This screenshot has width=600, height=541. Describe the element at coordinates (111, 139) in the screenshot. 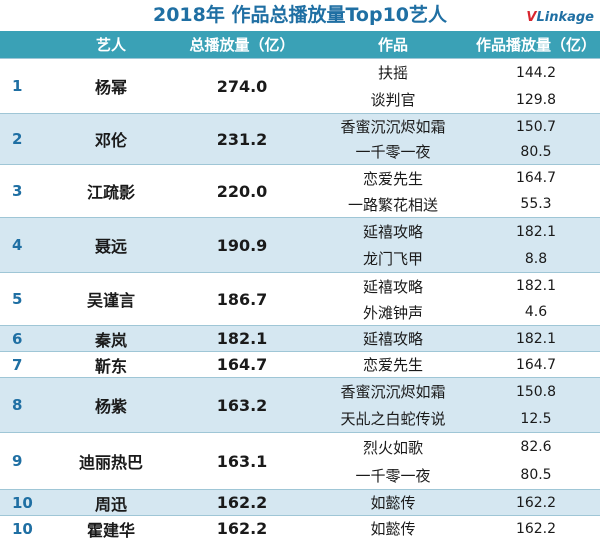

I see `artist-cell: 邓伦` at that location.